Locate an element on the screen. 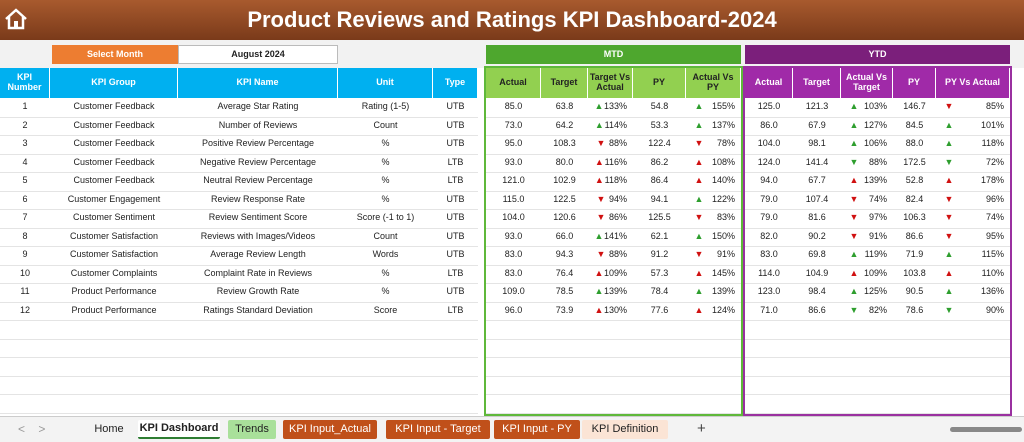 The height and width of the screenshot is (442, 1024). kpi-cell: 172.5 is located at coordinates (914, 161).